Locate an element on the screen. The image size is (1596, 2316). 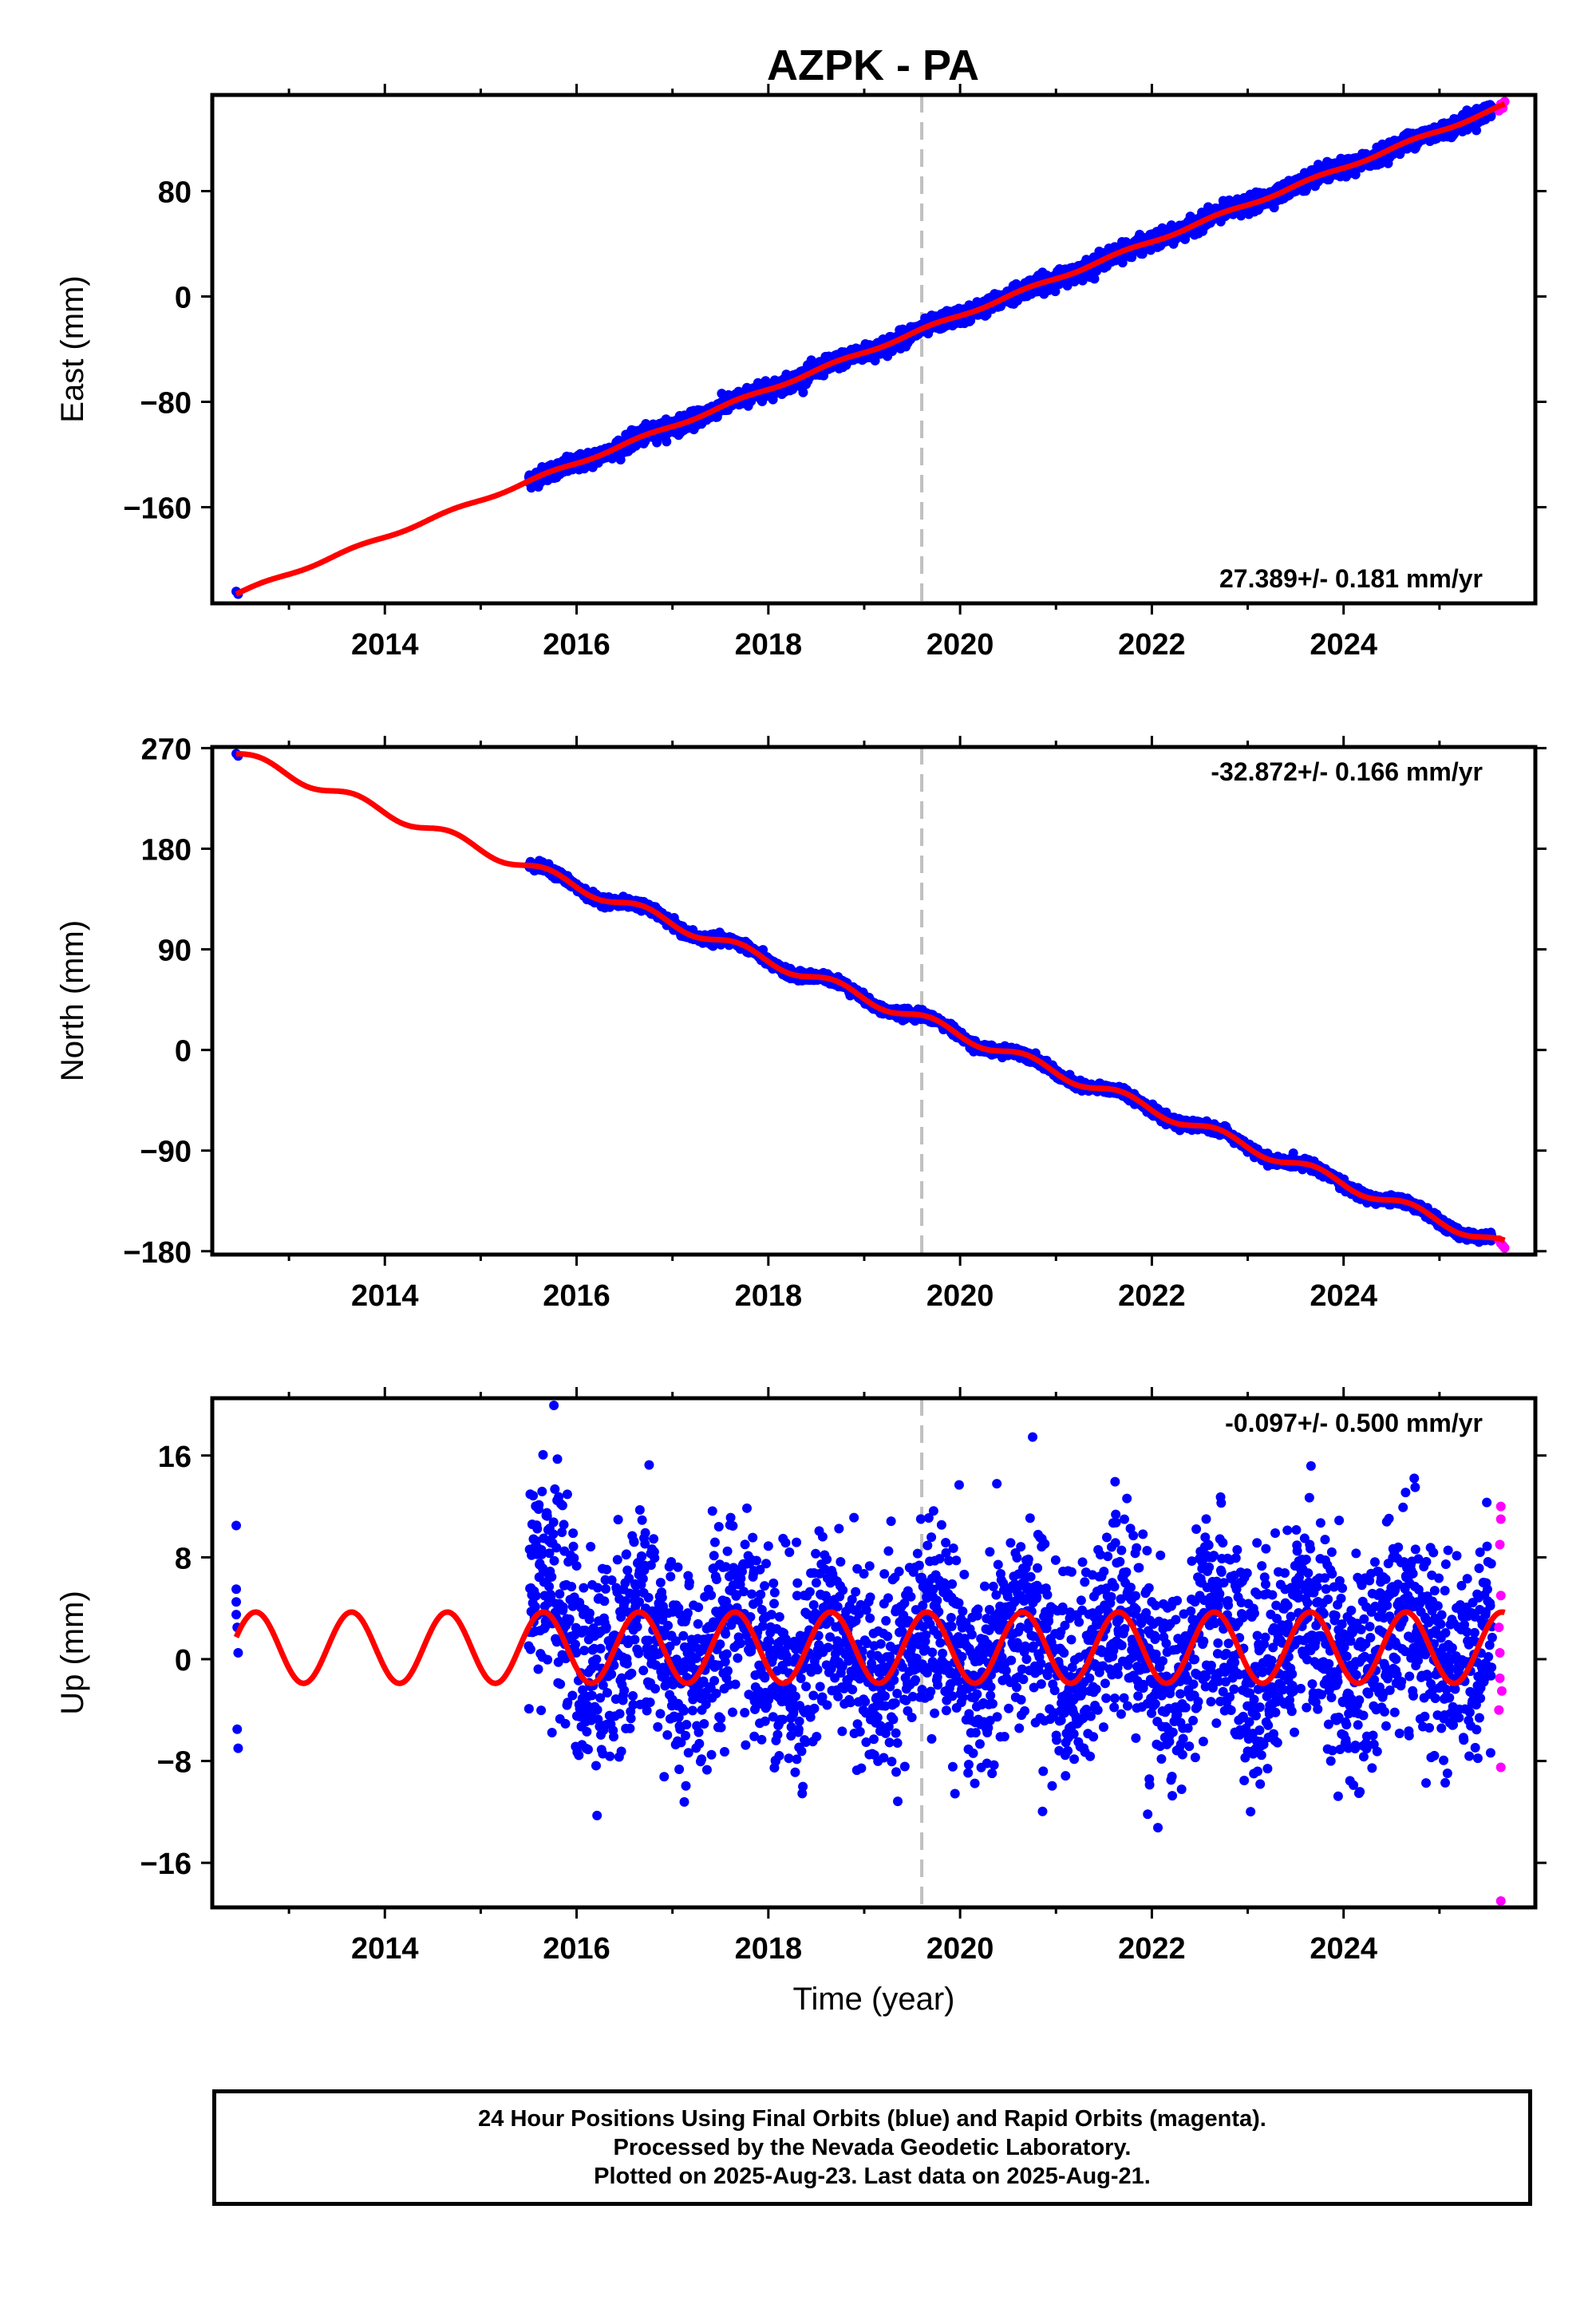
figure-title: AZPK - PA is located at coordinates (873, 65).